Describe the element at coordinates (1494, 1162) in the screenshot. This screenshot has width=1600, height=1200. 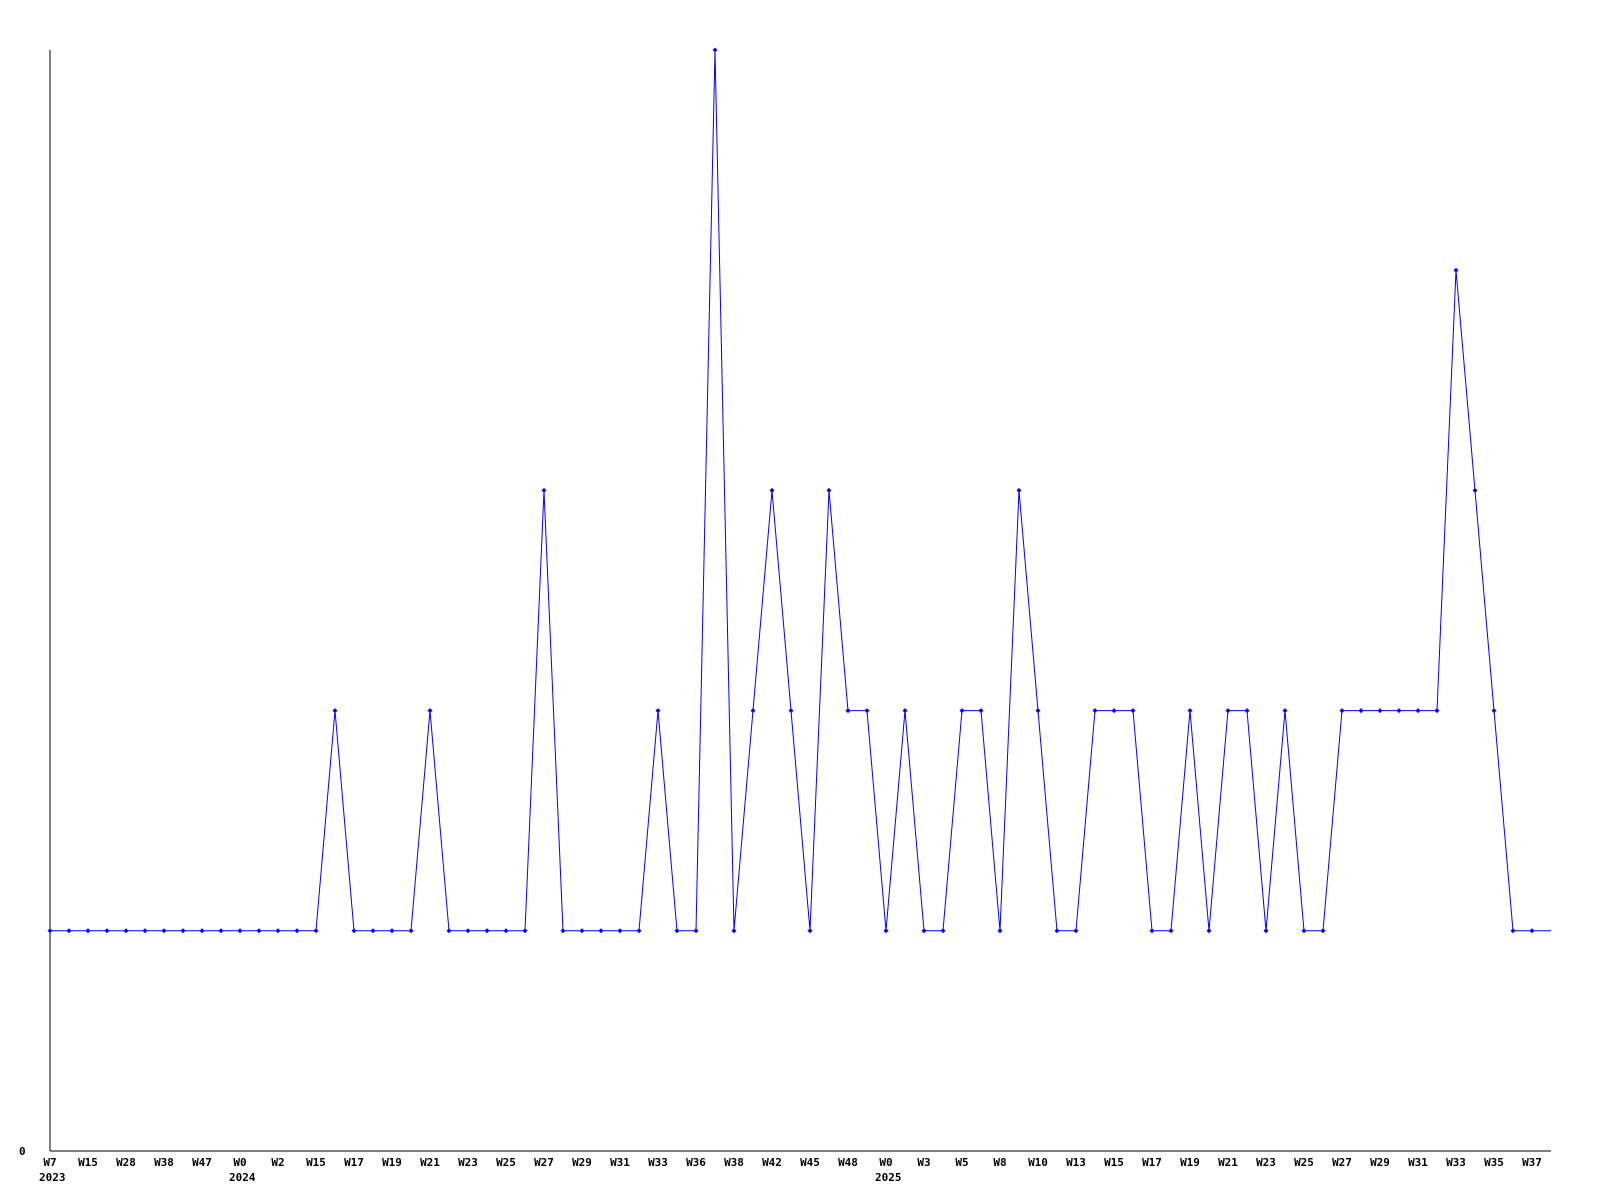
I see `x-tick-label: W35` at that location.